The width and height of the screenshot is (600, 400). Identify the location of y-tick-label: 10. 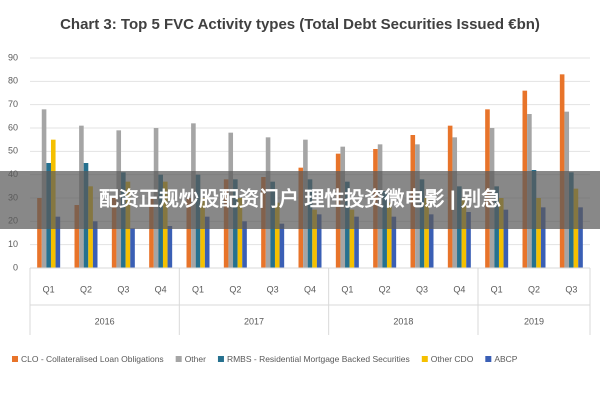
(13, 244).